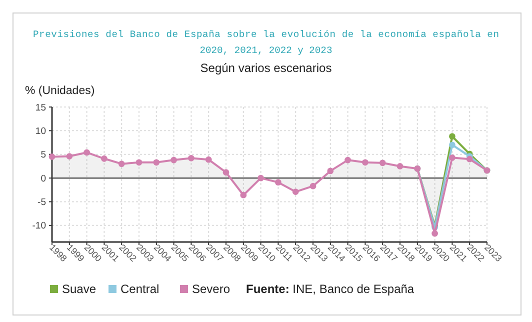 Image resolution: width=532 pixels, height=322 pixels. I want to click on chart-title: Previsiones del Banco de España sobre la evolución de la economía española en 2020, 2021, 2022 y 2023, so click(266, 42).